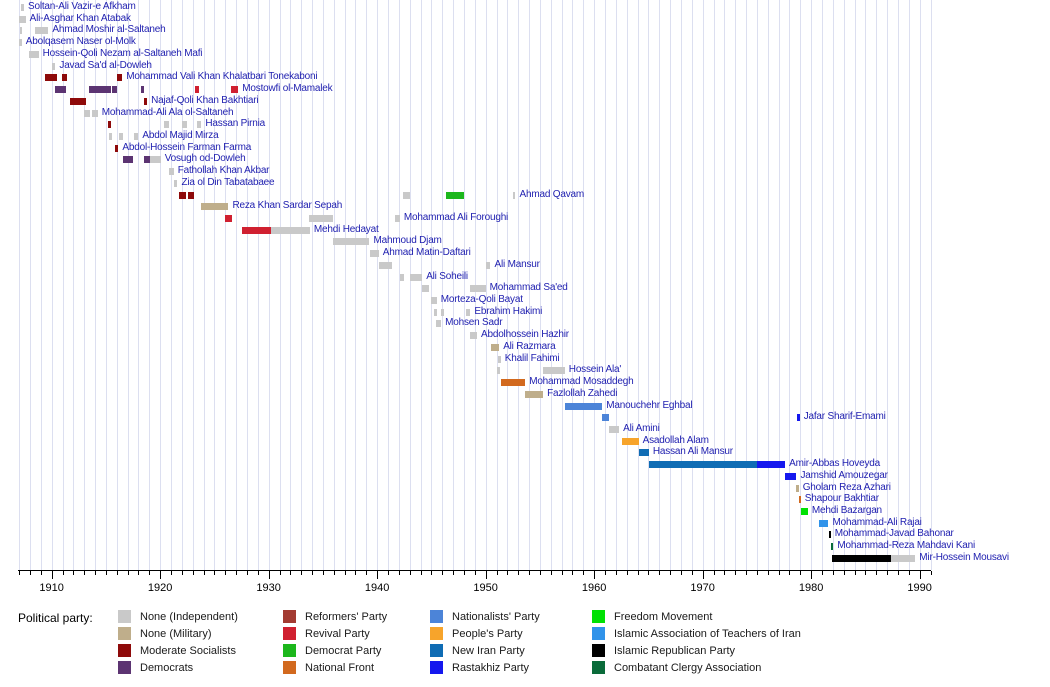 This screenshot has height=687, width=1050. What do you see at coordinates (552, 194) in the screenshot?
I see `person-name-label: Ahmad Qavam` at bounding box center [552, 194].